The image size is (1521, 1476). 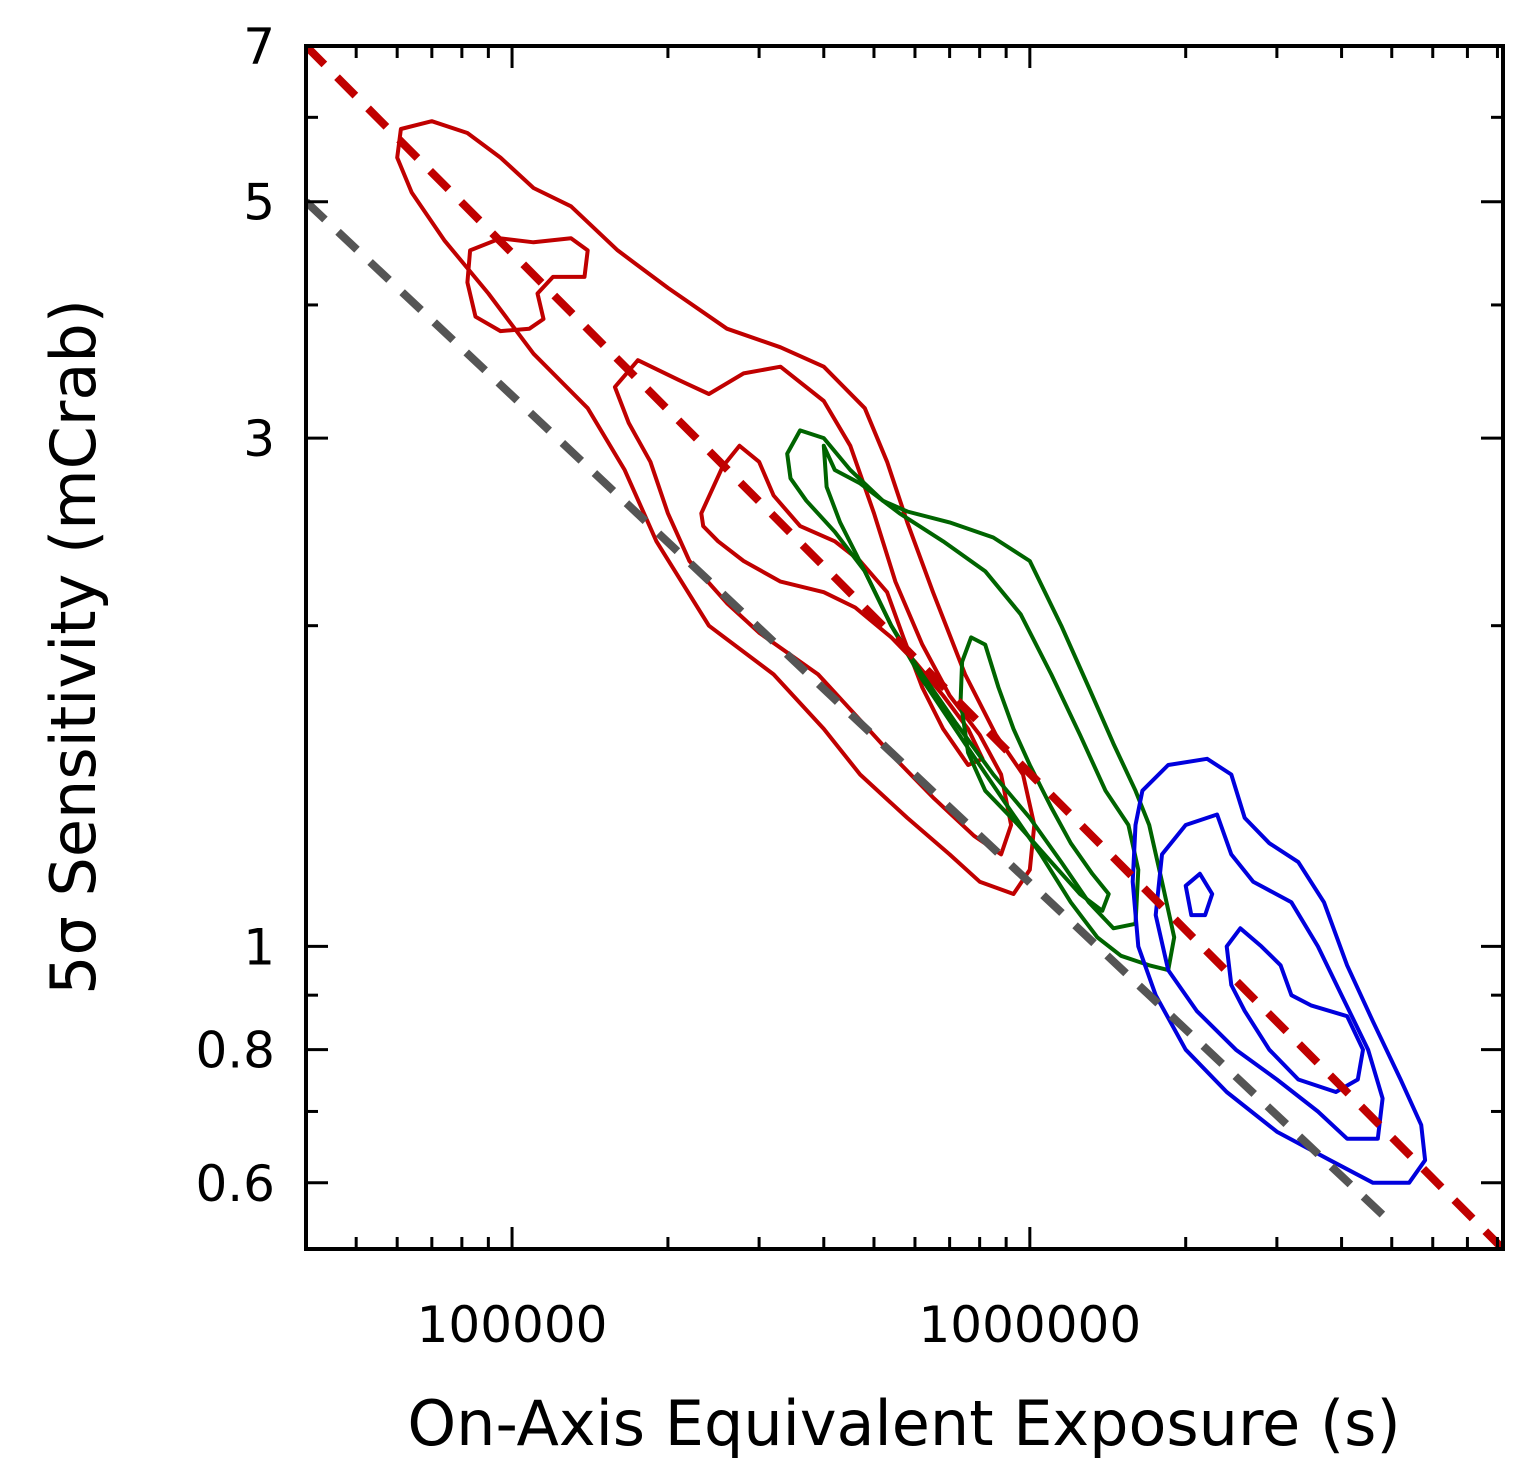 What do you see at coordinates (1199, 894) in the screenshot?
I see `blue-contour-inner-small` at bounding box center [1199, 894].